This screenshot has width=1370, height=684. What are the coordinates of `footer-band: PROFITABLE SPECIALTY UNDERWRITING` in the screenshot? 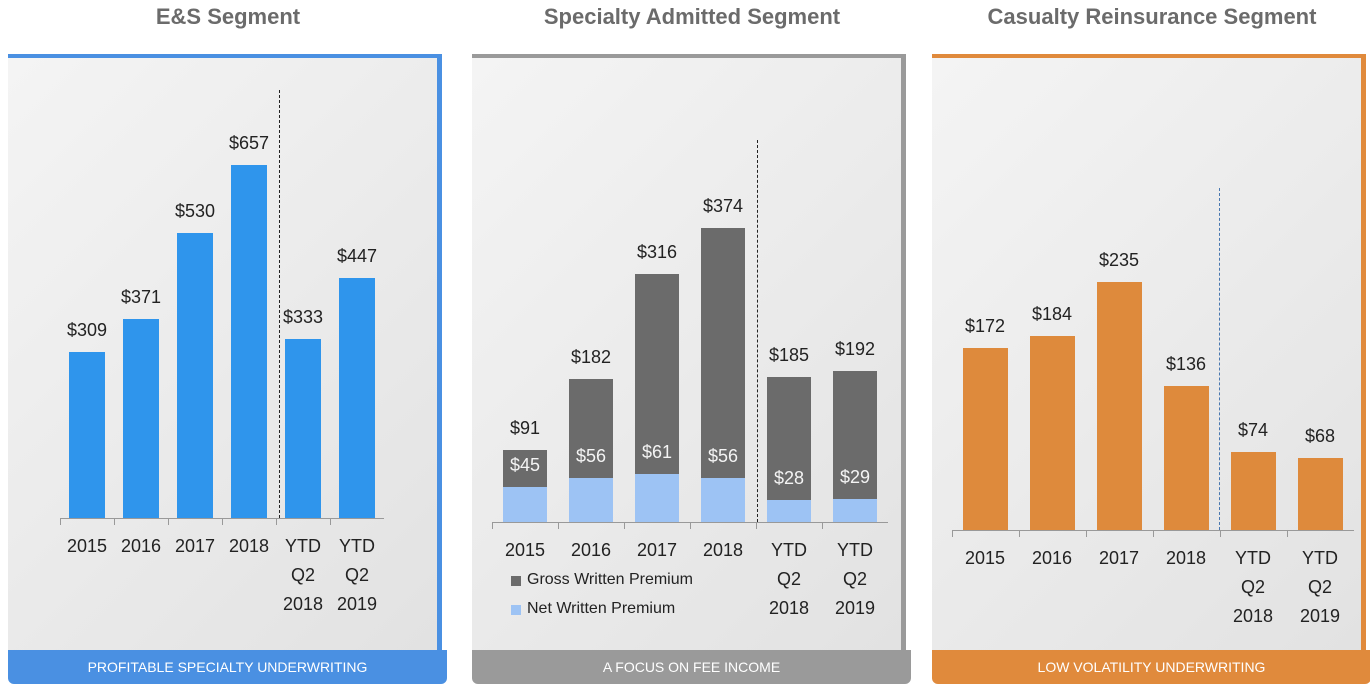 It's located at (227, 667).